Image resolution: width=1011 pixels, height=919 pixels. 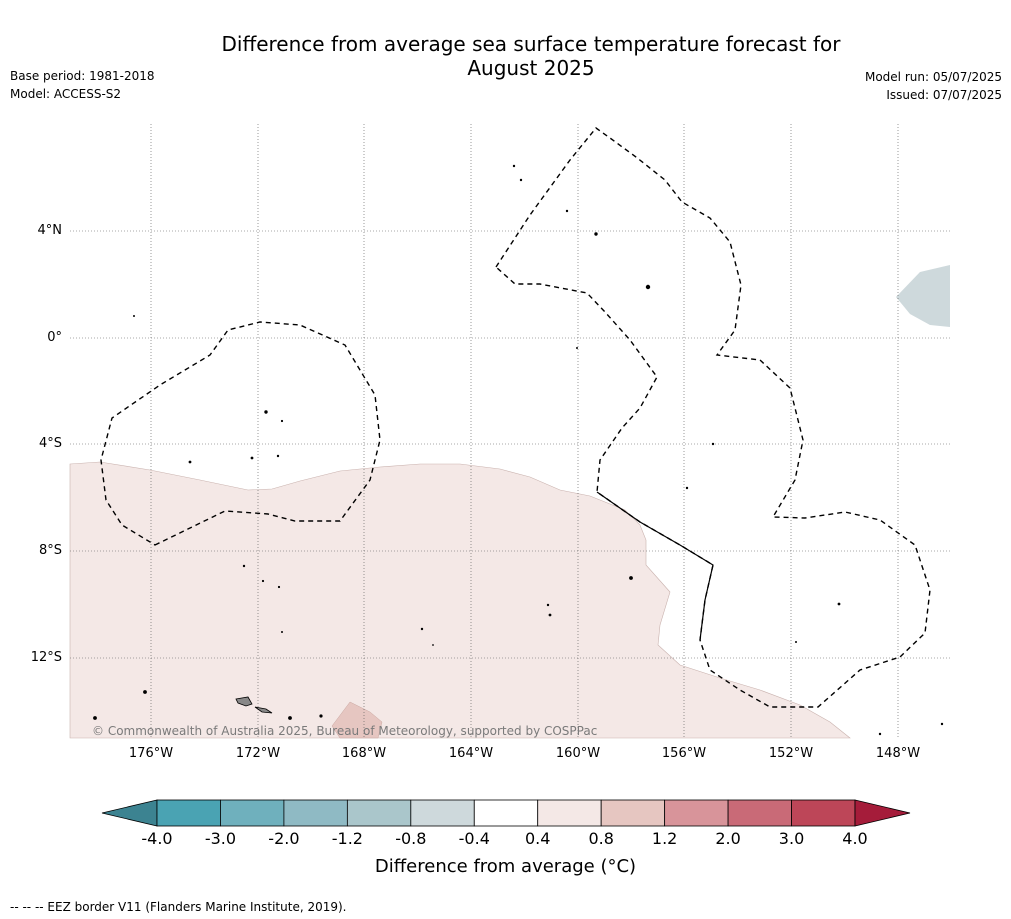 What do you see at coordinates (531, 68) in the screenshot?
I see `map-title-line2: August 2025` at bounding box center [531, 68].